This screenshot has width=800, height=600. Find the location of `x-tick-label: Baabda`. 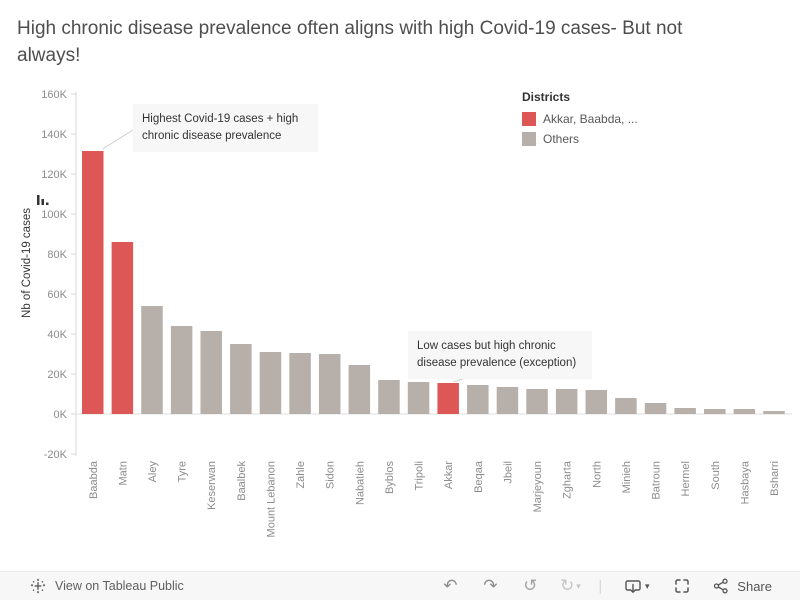

x-tick-label: Baabda is located at coordinates (94, 479).